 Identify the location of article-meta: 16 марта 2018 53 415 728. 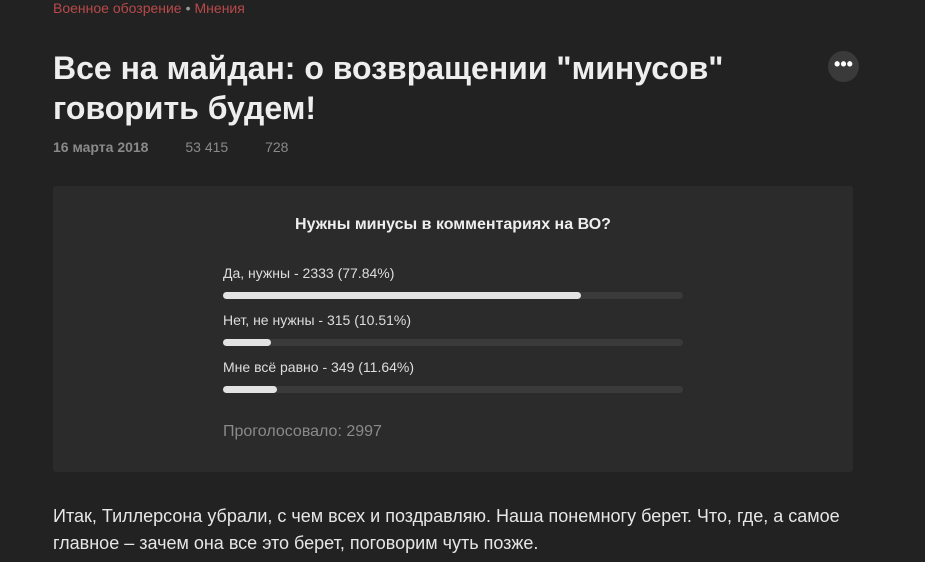
(187, 147).